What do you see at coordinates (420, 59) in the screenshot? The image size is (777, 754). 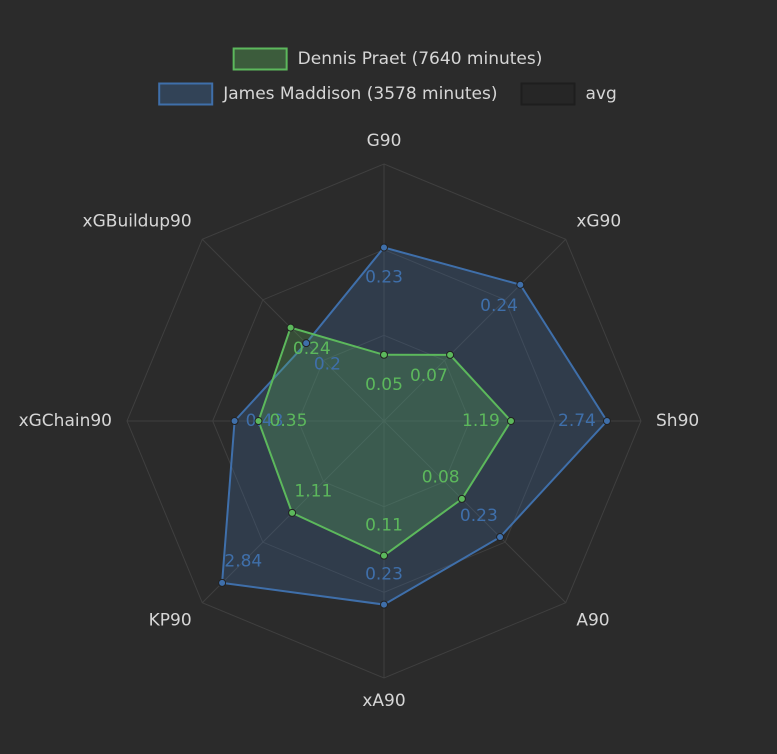 I see `legend-text: Dennis Praet (7640 minutes)` at bounding box center [420, 59].